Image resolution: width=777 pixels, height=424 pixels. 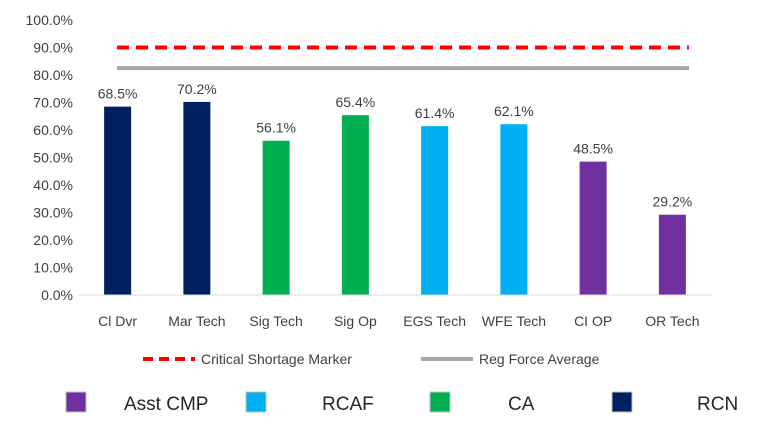 What do you see at coordinates (539, 359) in the screenshot?
I see `legend-label-reg-force-average: Reg Force Average` at bounding box center [539, 359].